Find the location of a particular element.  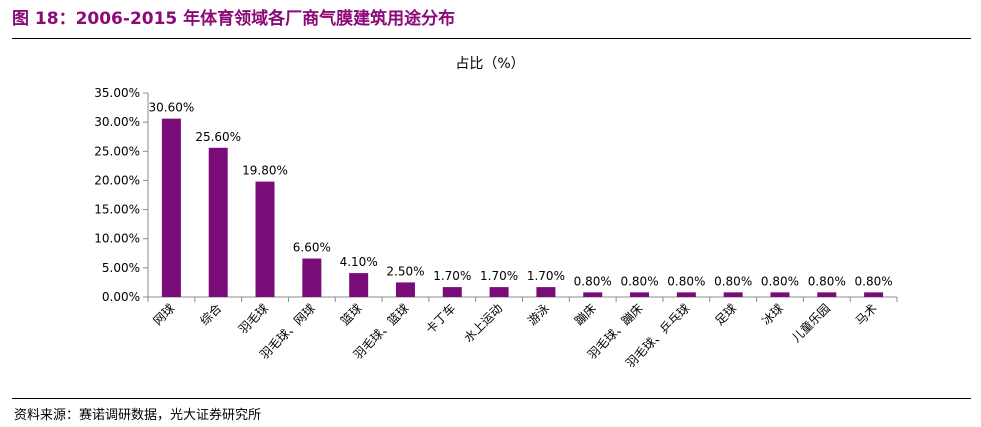

y-tick-label: 0.00% is located at coordinates (121, 297).